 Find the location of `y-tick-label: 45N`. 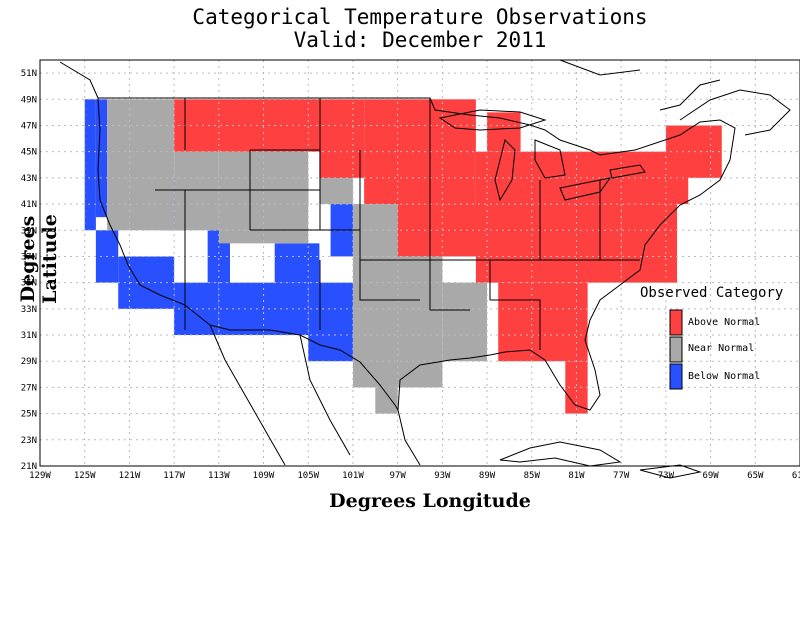

y-tick-label: 45N is located at coordinates (29, 153).